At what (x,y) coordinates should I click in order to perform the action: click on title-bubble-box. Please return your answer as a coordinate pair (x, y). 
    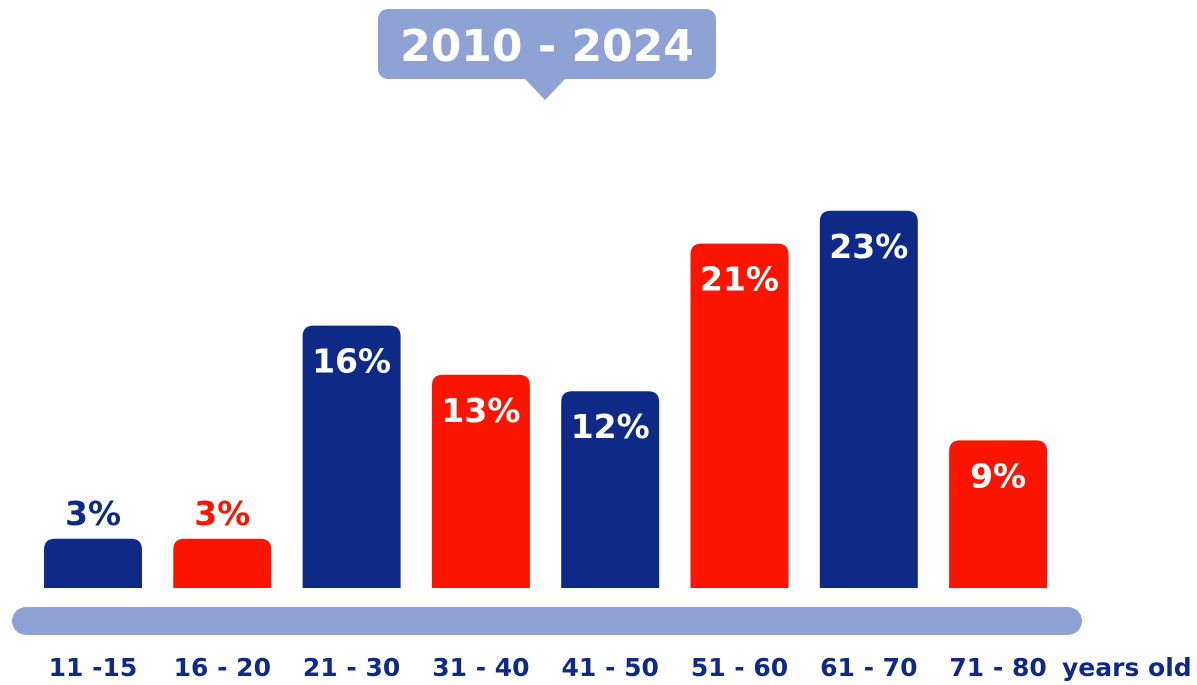
    Looking at the image, I should click on (547, 44).